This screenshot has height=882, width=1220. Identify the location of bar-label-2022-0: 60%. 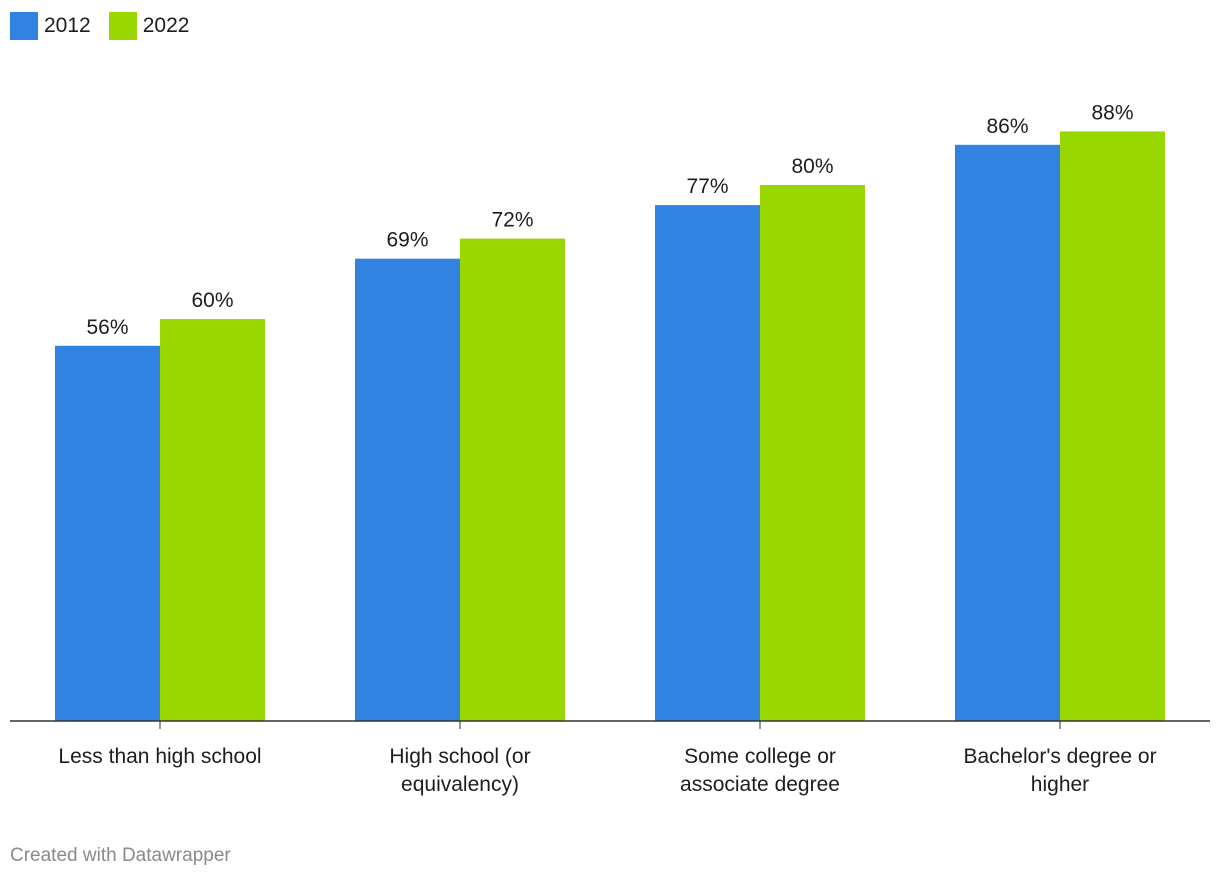
(212, 300).